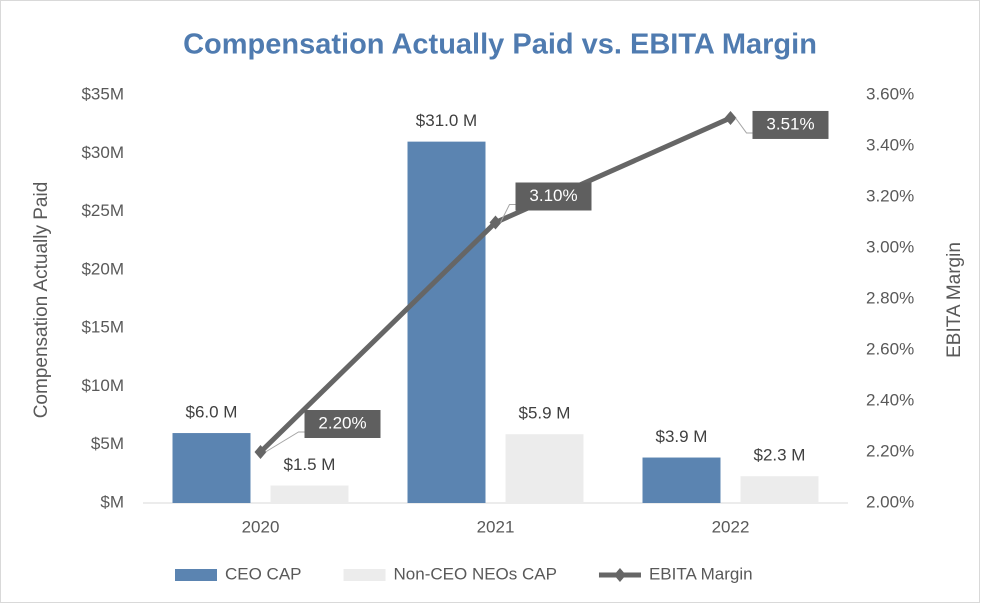 This screenshot has width=981, height=604. Describe the element at coordinates (102, 268) in the screenshot. I see `y-tick-label: $20M` at that location.